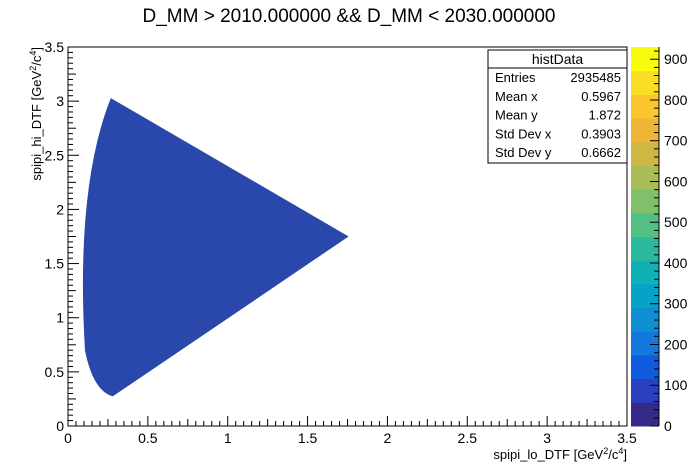  Describe the element at coordinates (148, 438) in the screenshot. I see `x-tick-label: 0.5` at that location.